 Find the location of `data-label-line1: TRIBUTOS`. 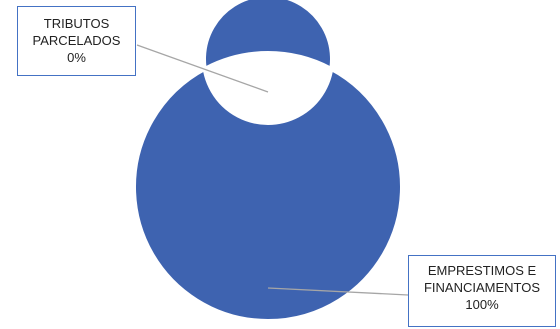

data-label-line1: TRIBUTOS is located at coordinates (76, 23).